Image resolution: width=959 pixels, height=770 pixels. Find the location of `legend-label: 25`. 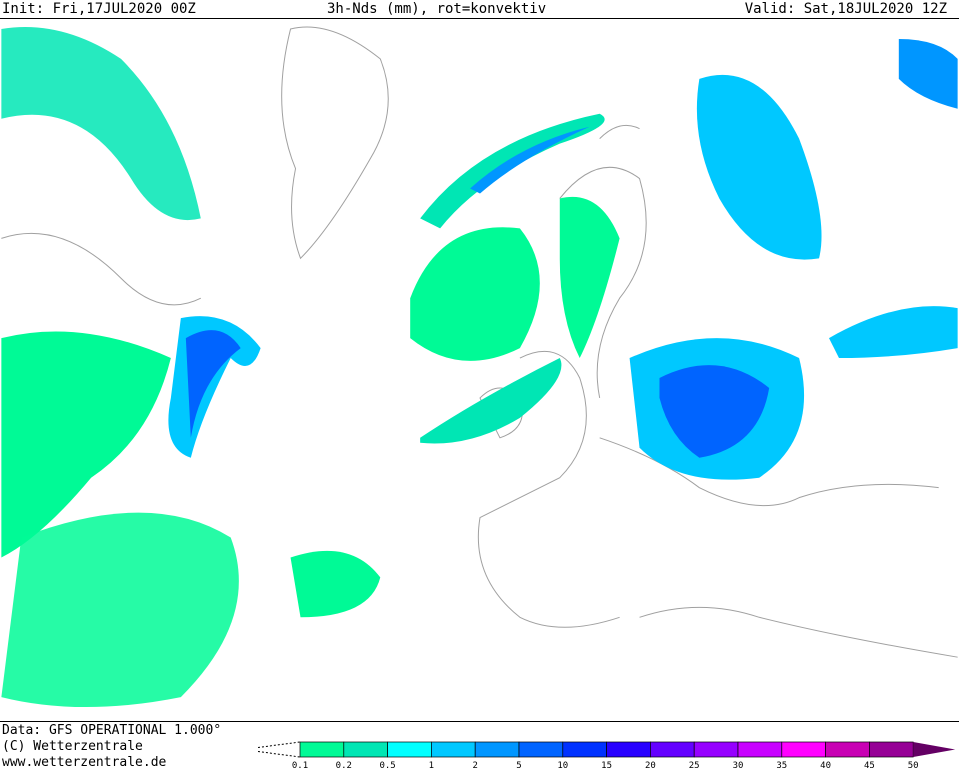

legend-label: 25 is located at coordinates (694, 765).